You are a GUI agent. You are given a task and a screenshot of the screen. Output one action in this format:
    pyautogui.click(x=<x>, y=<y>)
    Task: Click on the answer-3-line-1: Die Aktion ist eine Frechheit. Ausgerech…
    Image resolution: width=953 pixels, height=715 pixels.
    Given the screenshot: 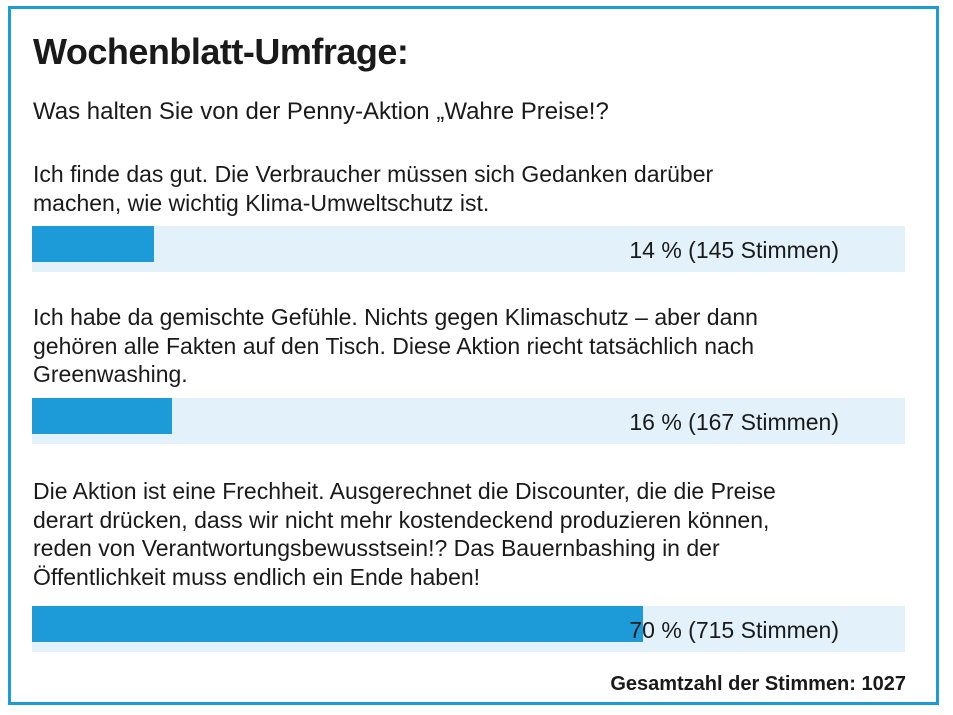 What is the action you would take?
    pyautogui.click(x=404, y=491)
    